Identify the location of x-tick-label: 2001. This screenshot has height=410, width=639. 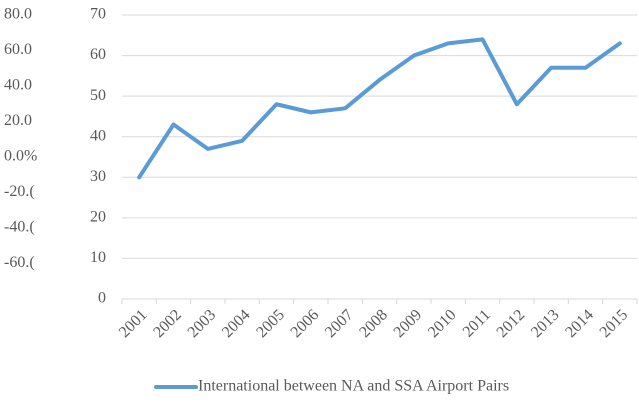
(133, 323).